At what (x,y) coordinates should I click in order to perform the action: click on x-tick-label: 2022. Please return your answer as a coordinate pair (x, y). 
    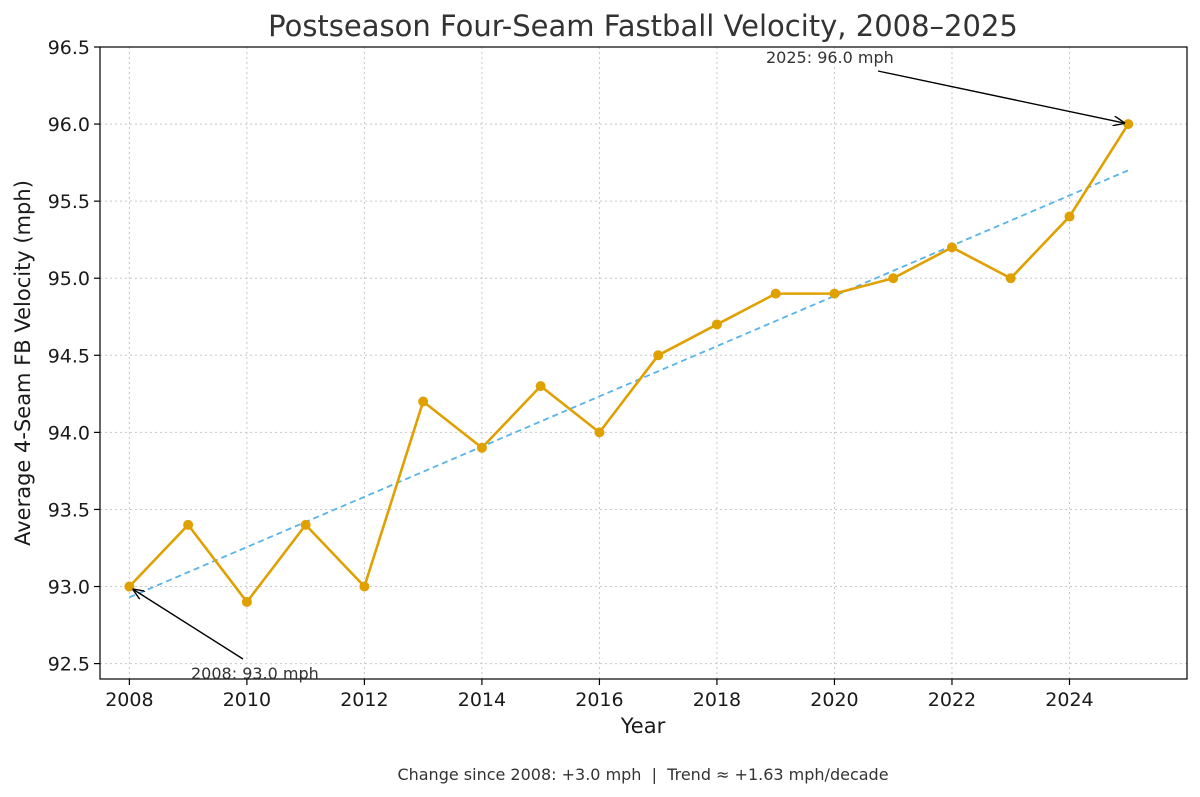
    Looking at the image, I should click on (952, 700).